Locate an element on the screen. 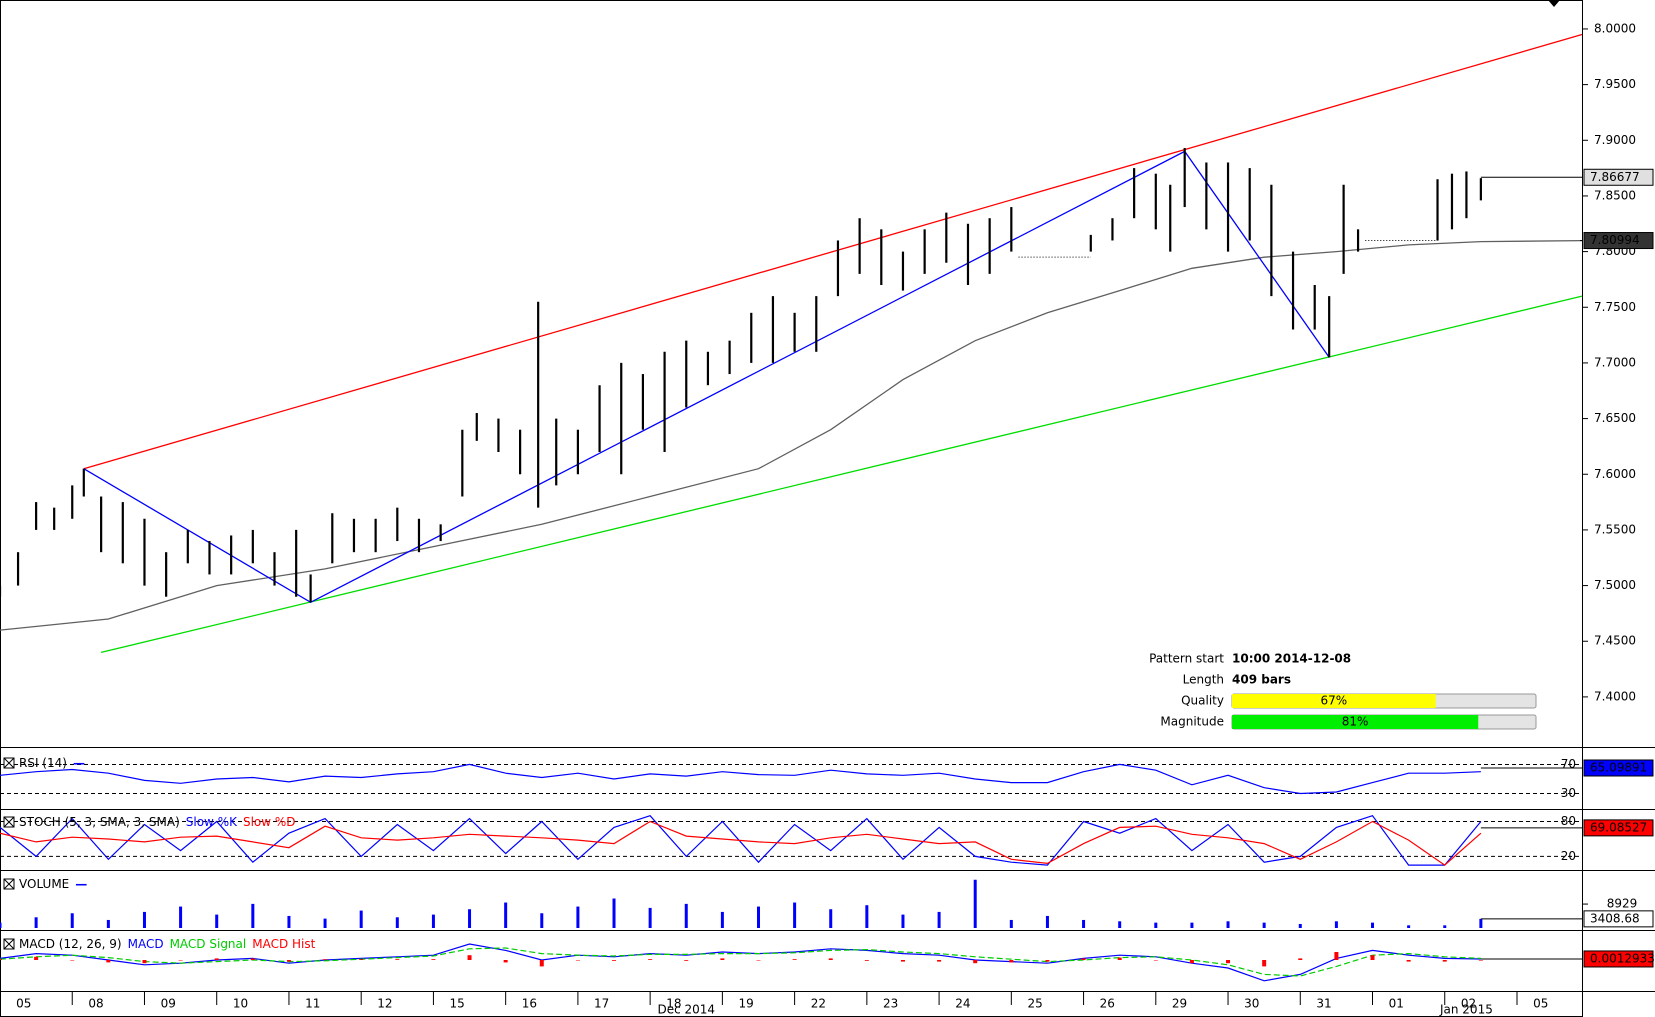 The height and width of the screenshot is (1017, 1655). x-tick-label: 29 is located at coordinates (1179, 1004).